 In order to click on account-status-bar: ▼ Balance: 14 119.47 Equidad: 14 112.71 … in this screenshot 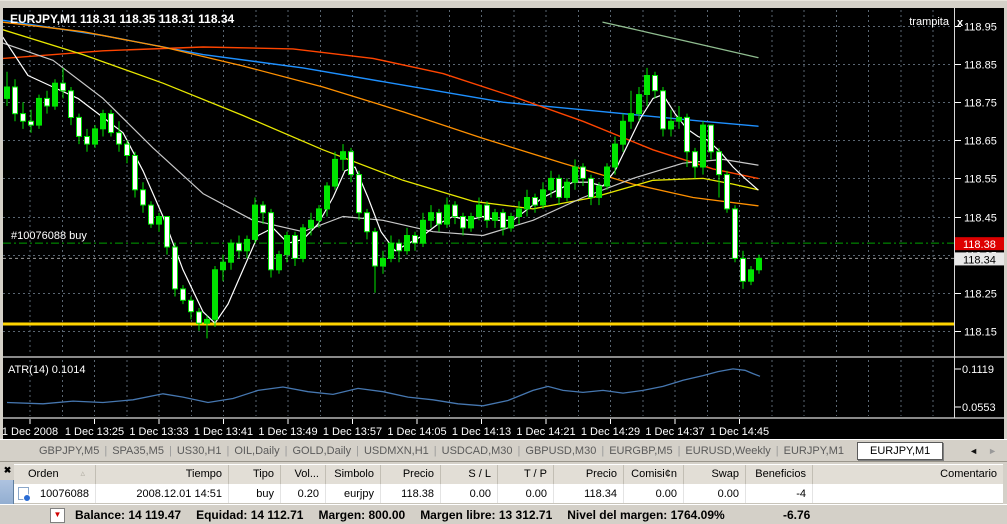, I will do `click(503, 514)`.